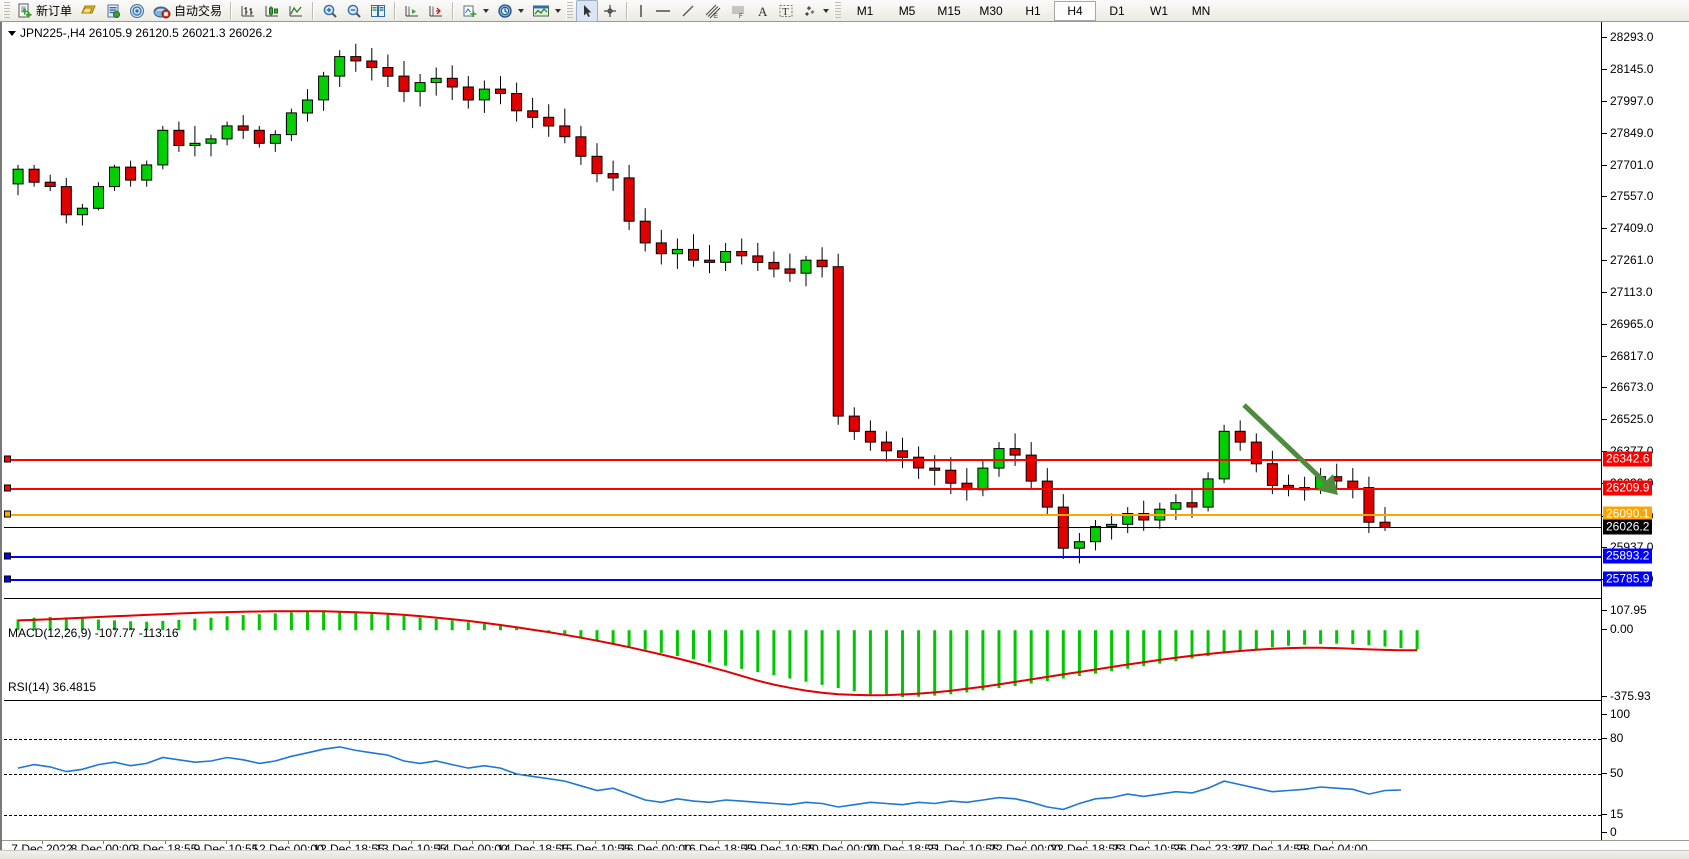 This screenshot has width=1689, height=859. What do you see at coordinates (6, 10) in the screenshot?
I see `toolbar-grip` at bounding box center [6, 10].